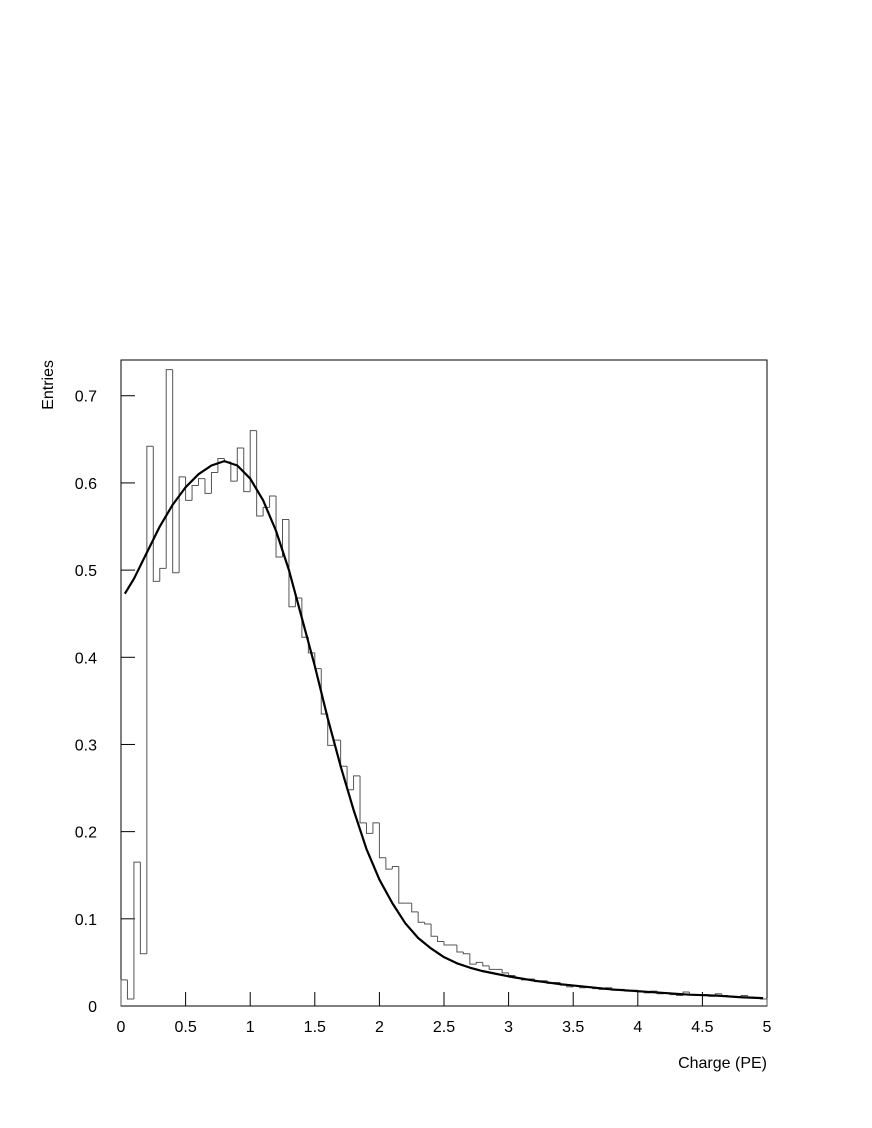  What do you see at coordinates (92, 1007) in the screenshot?
I see `y-tick-label: 0` at bounding box center [92, 1007].